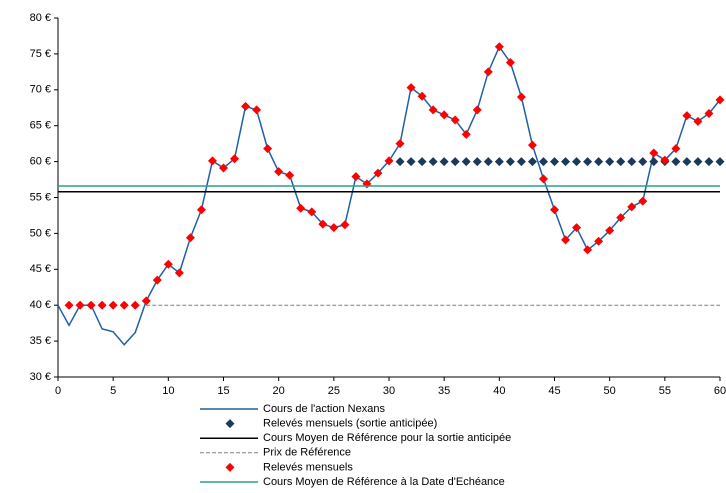 This screenshot has width=726, height=493. What do you see at coordinates (389, 391) in the screenshot?
I see `x-tick-label: 30` at bounding box center [389, 391].